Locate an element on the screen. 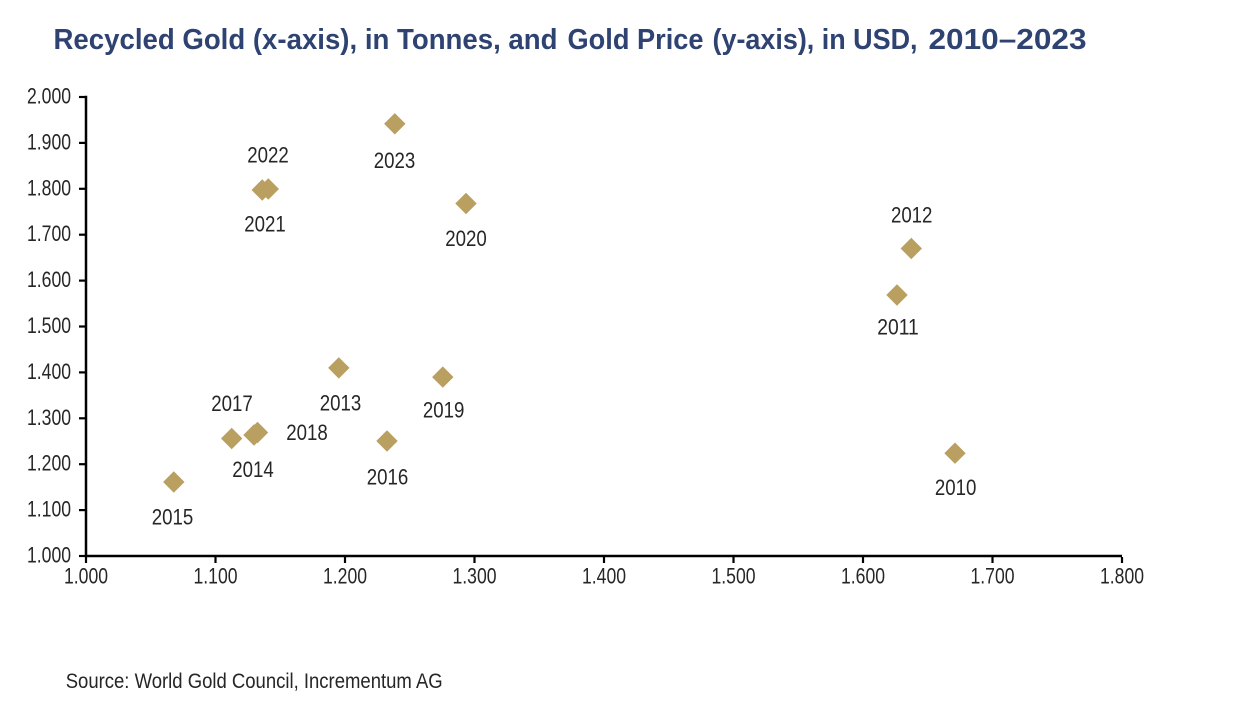 The height and width of the screenshot is (720, 1235). svg-text: 2.000 is located at coordinates (49, 96).